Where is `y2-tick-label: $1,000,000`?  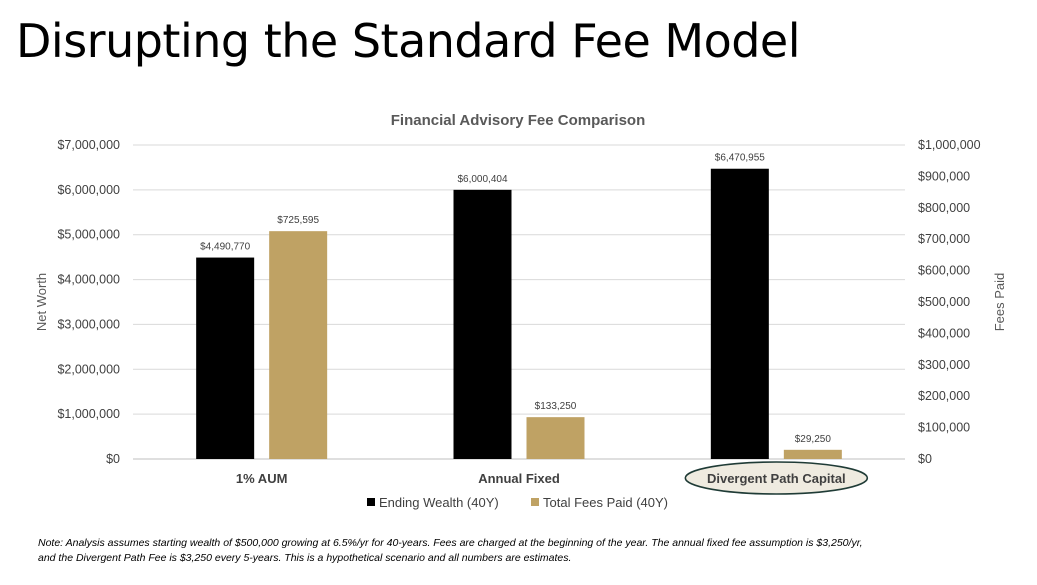 y2-tick-label: $1,000,000 is located at coordinates (949, 145).